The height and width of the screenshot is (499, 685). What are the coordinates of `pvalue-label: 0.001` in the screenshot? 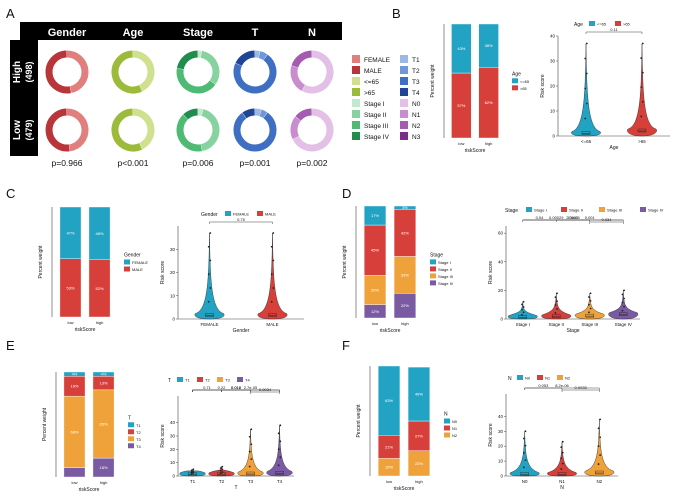 It's located at (590, 217).